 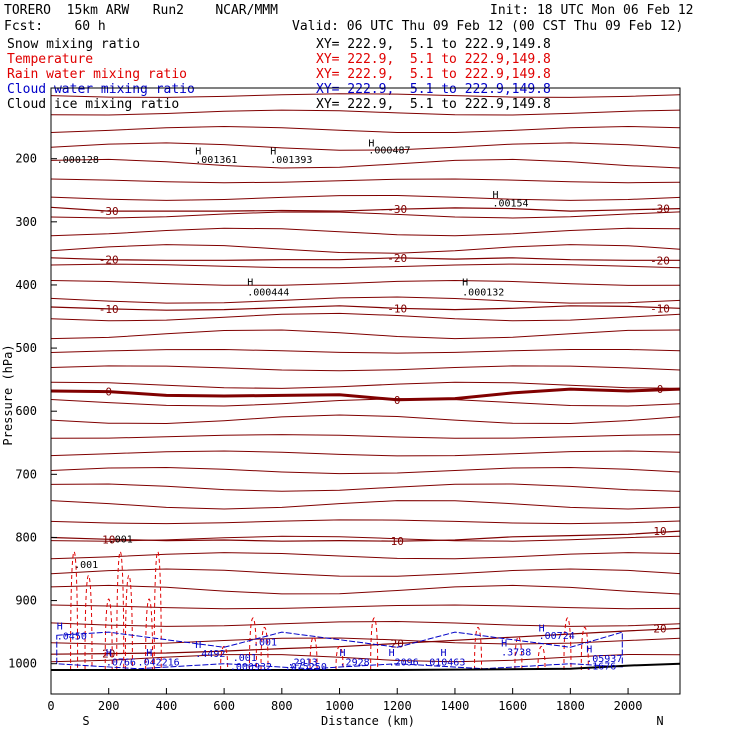 I want to click on x-tick-label: 1800, so click(x=570, y=706).